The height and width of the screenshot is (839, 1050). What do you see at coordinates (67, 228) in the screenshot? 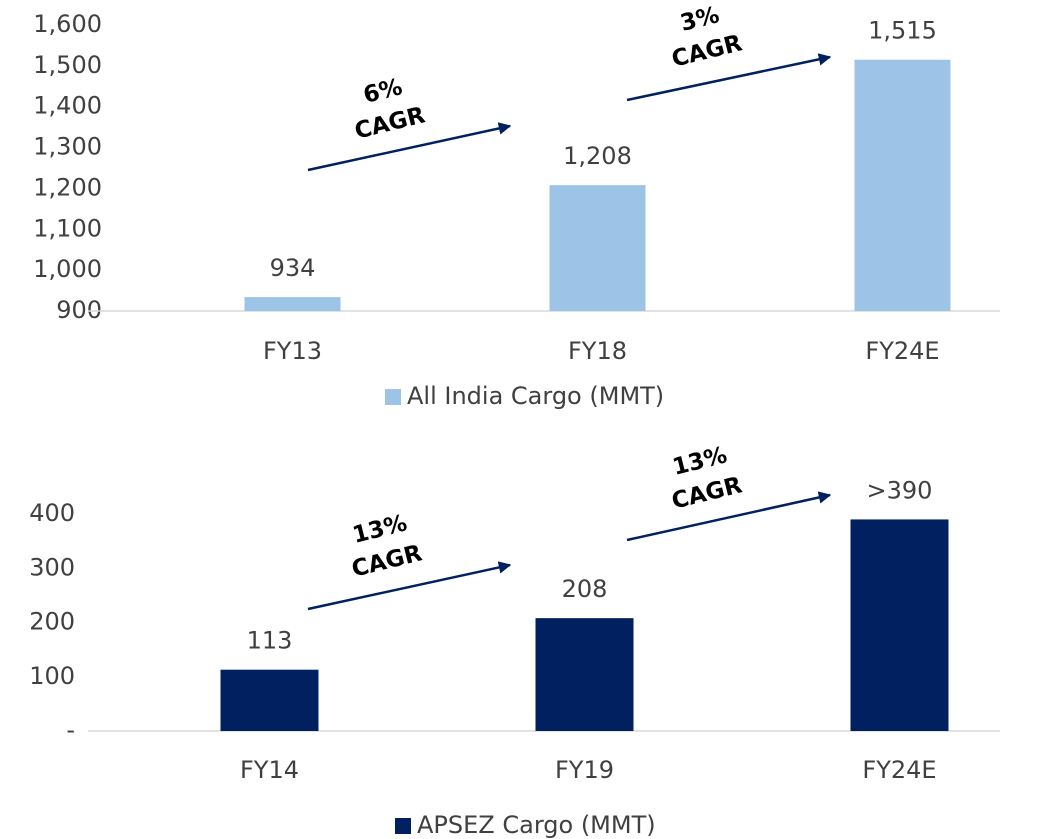
I see `y-tick-label: 1,100` at bounding box center [67, 228].